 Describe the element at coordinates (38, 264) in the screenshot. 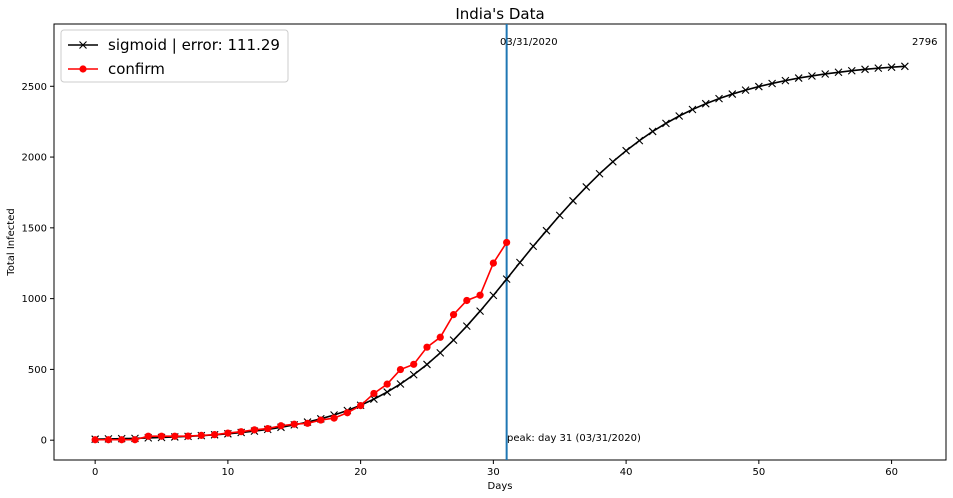

I see `y-axis-ticks: 0 500 1000 1500 2000 2500` at that location.